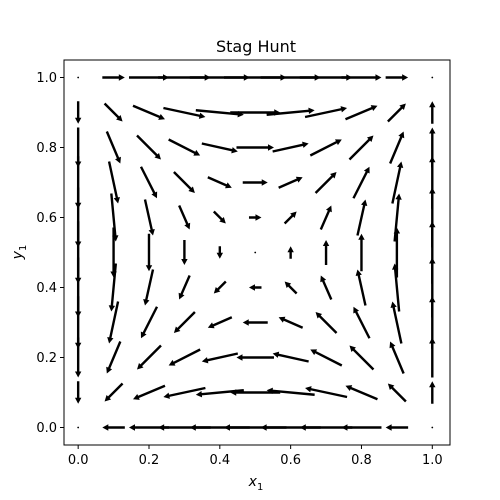 The width and height of the screenshot is (500, 500). I want to click on y-tick-label: 0.2, so click(46, 358).